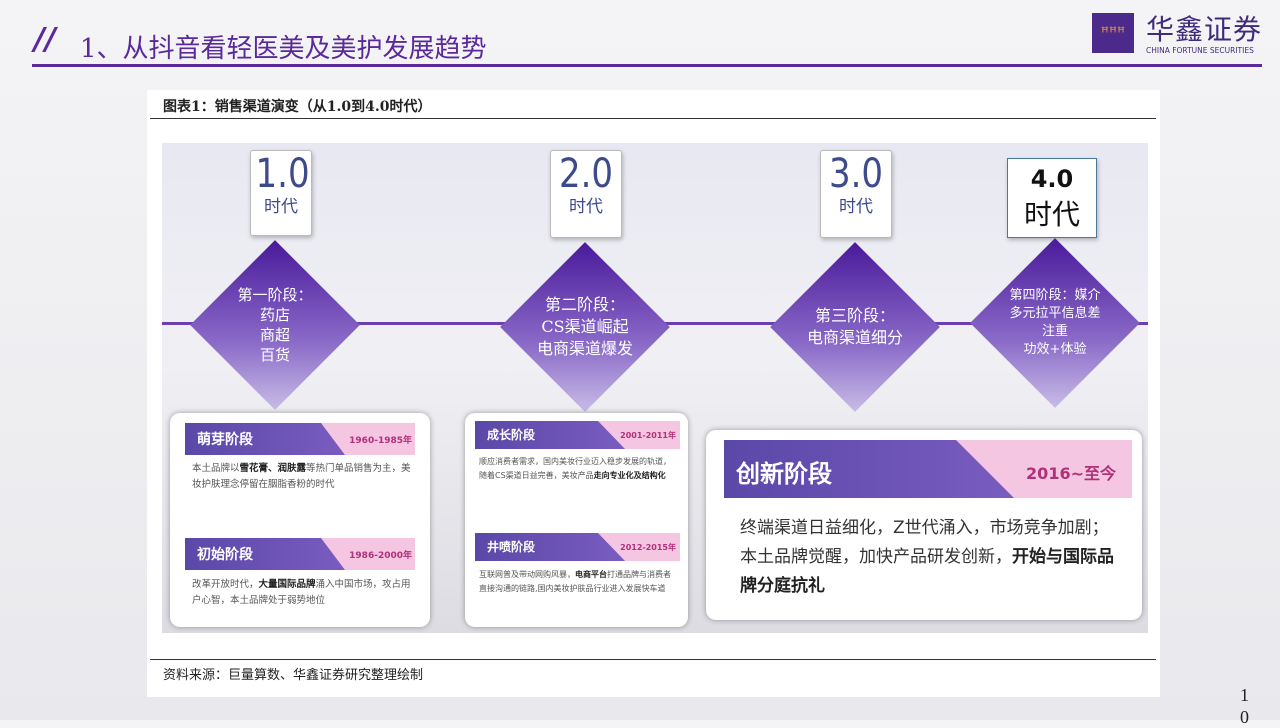 Image resolution: width=1280 pixels, height=728 pixels. I want to click on era-number: 4.0, so click(1052, 179).